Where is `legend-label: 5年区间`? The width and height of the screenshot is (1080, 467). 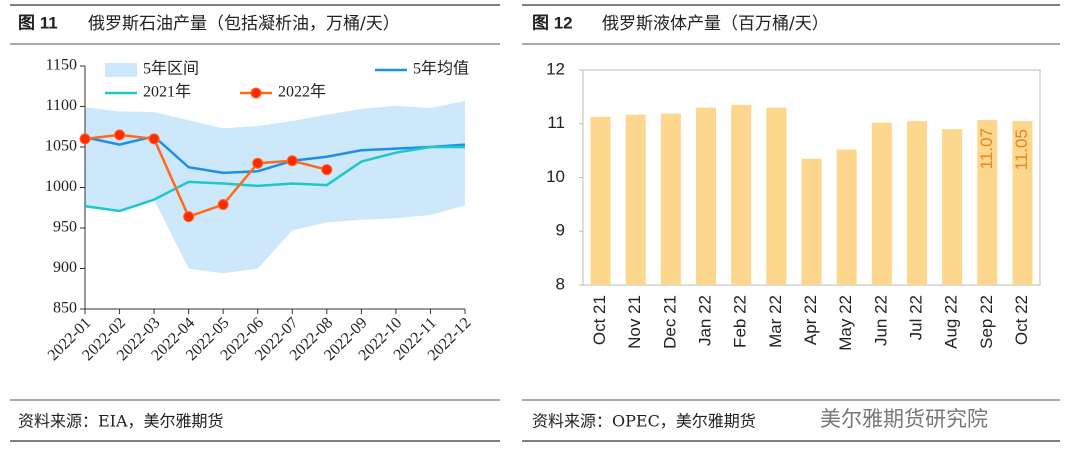
legend-label: 5年区间 is located at coordinates (171, 69).